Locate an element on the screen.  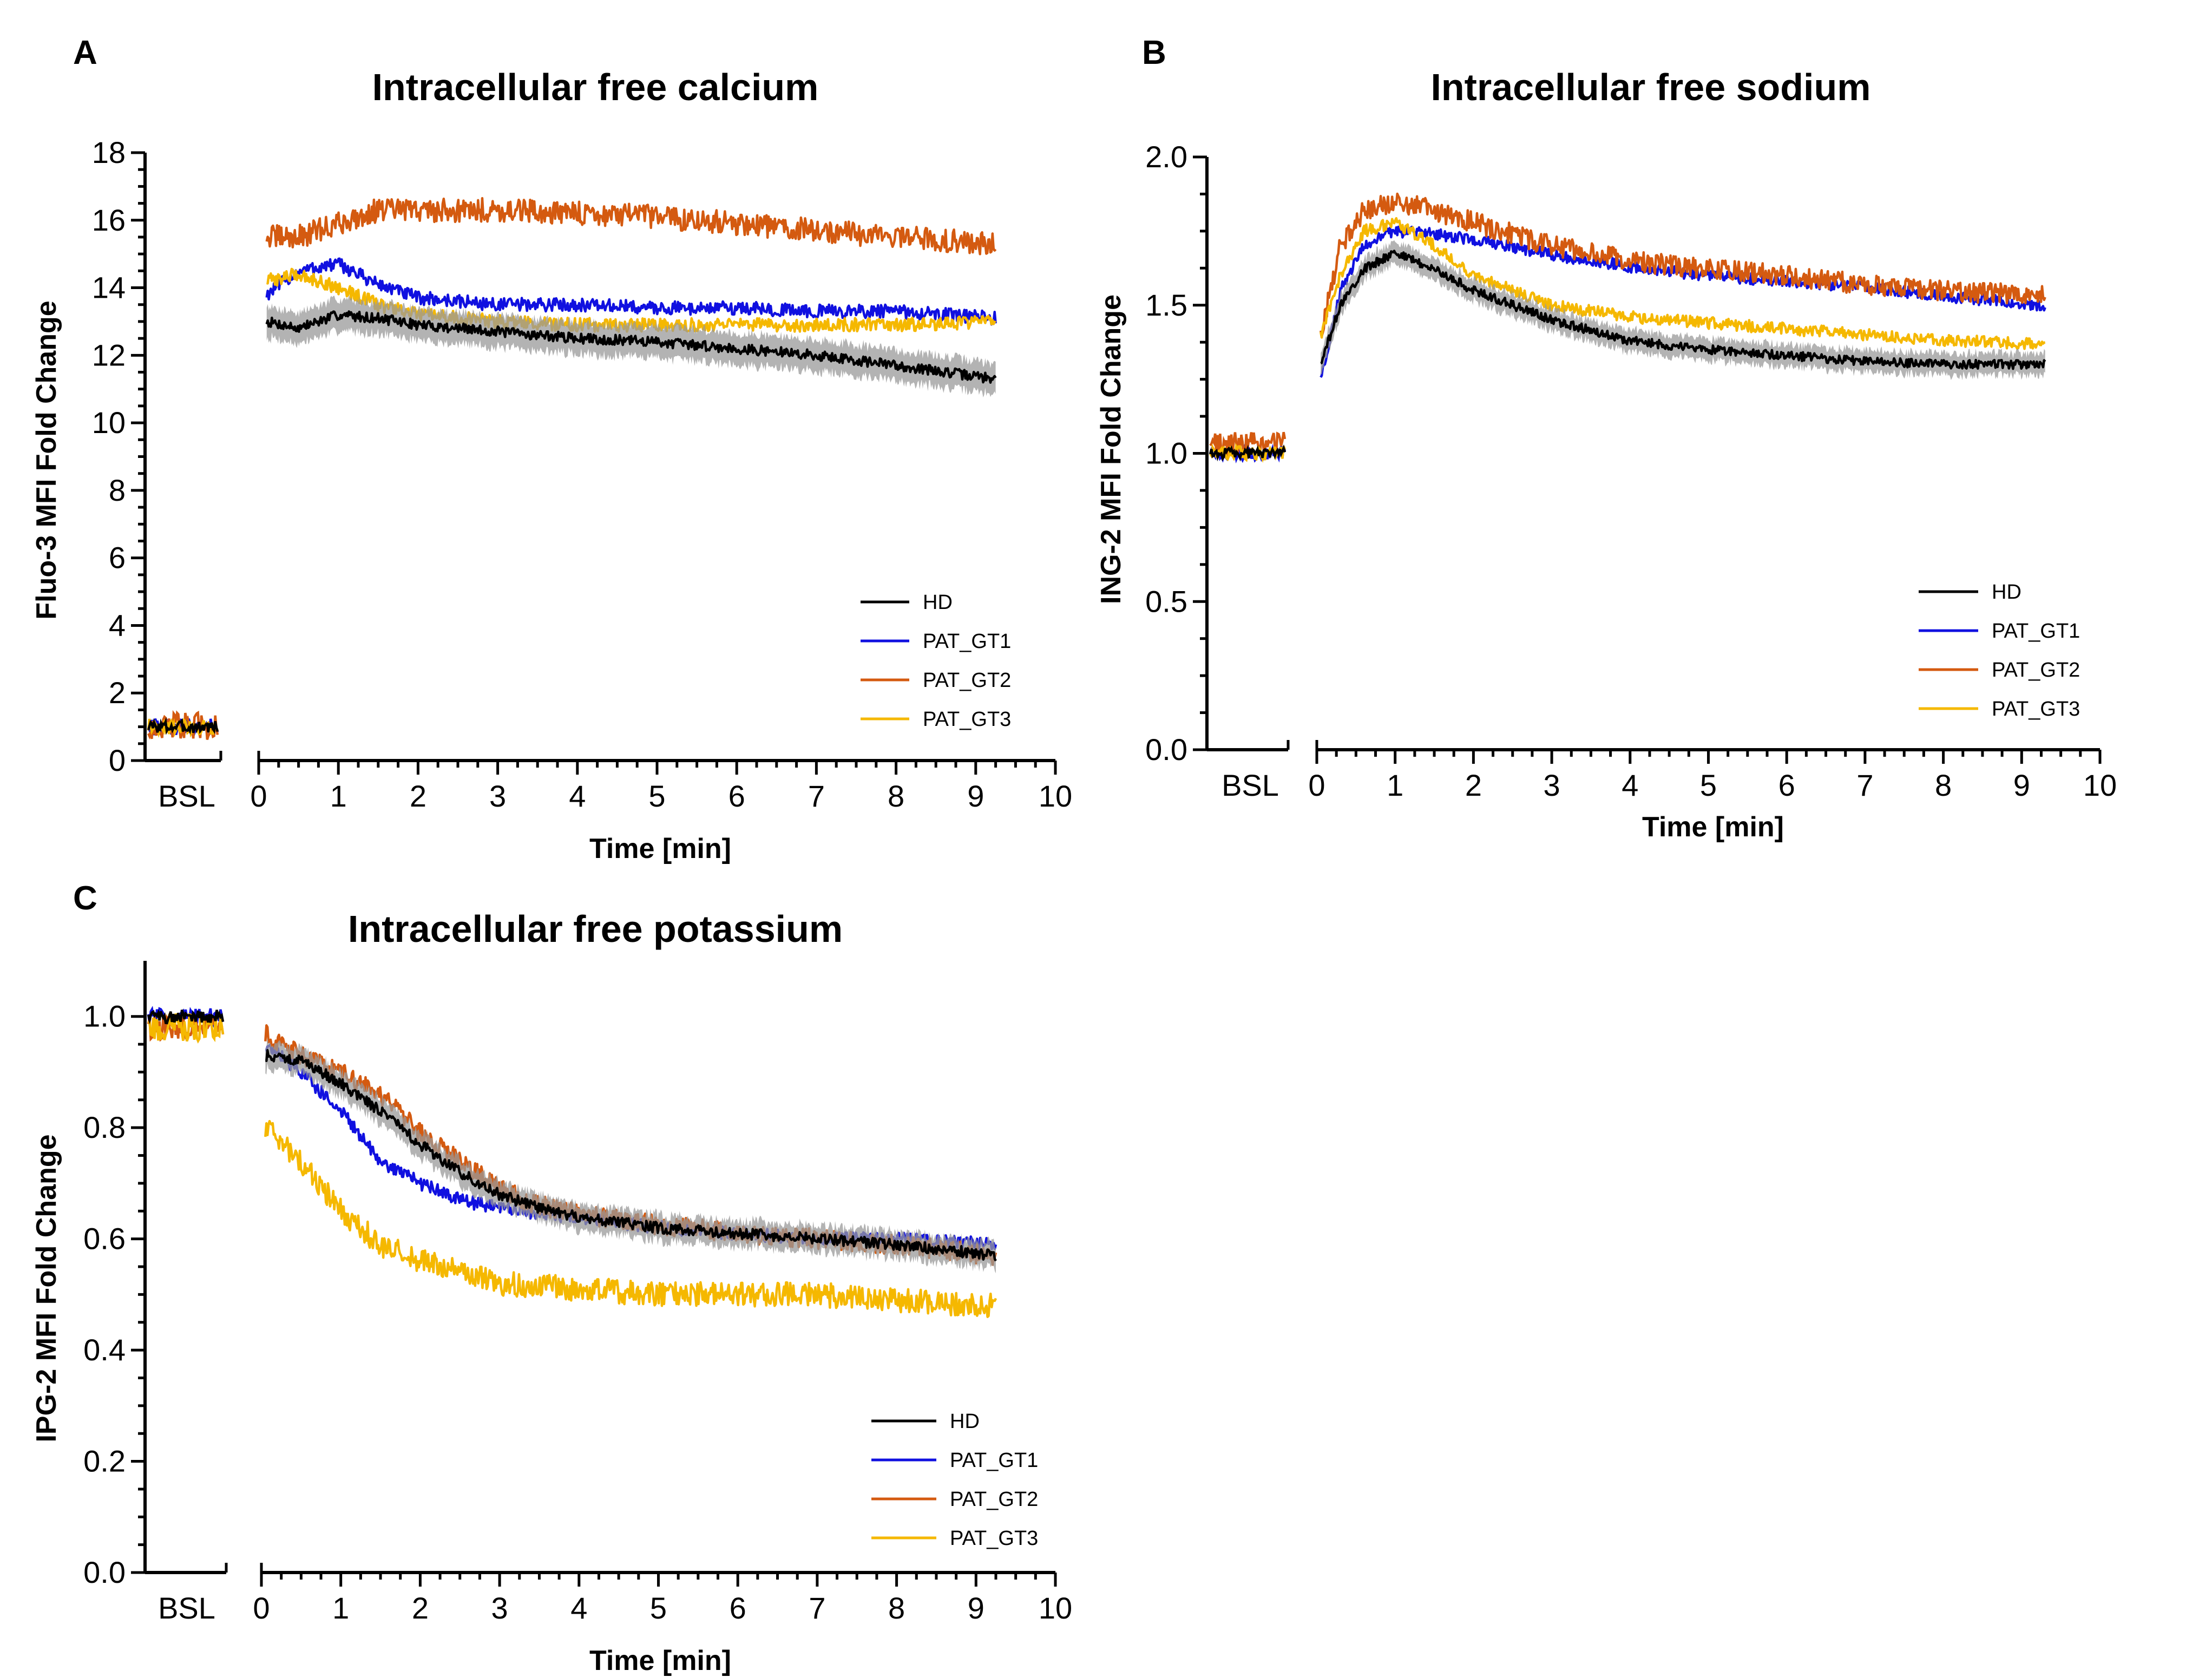
y-tick-label: 6 is located at coordinates (117, 558).